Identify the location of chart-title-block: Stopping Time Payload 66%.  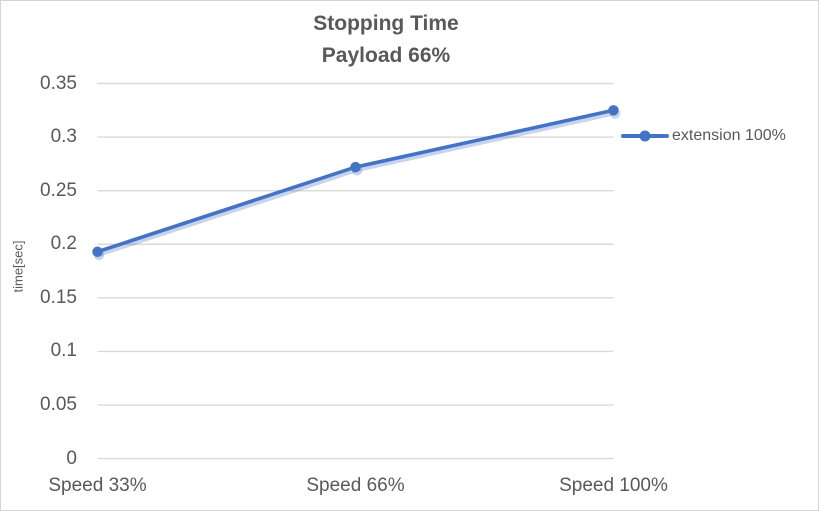
(386, 40).